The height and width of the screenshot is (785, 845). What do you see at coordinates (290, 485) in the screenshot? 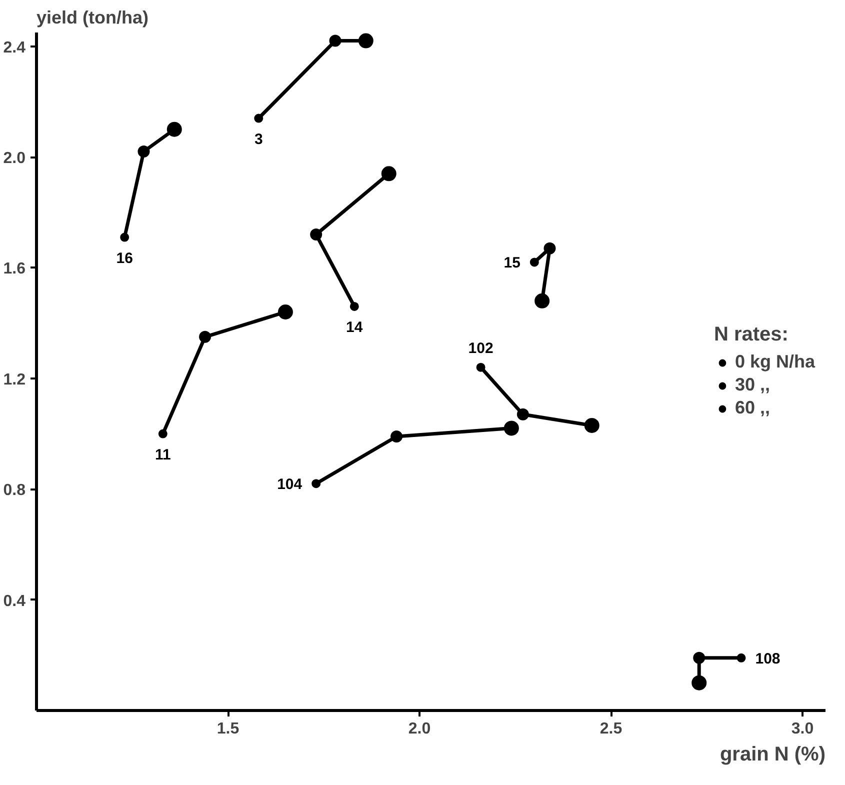
I see `series-label: 104` at bounding box center [290, 485].